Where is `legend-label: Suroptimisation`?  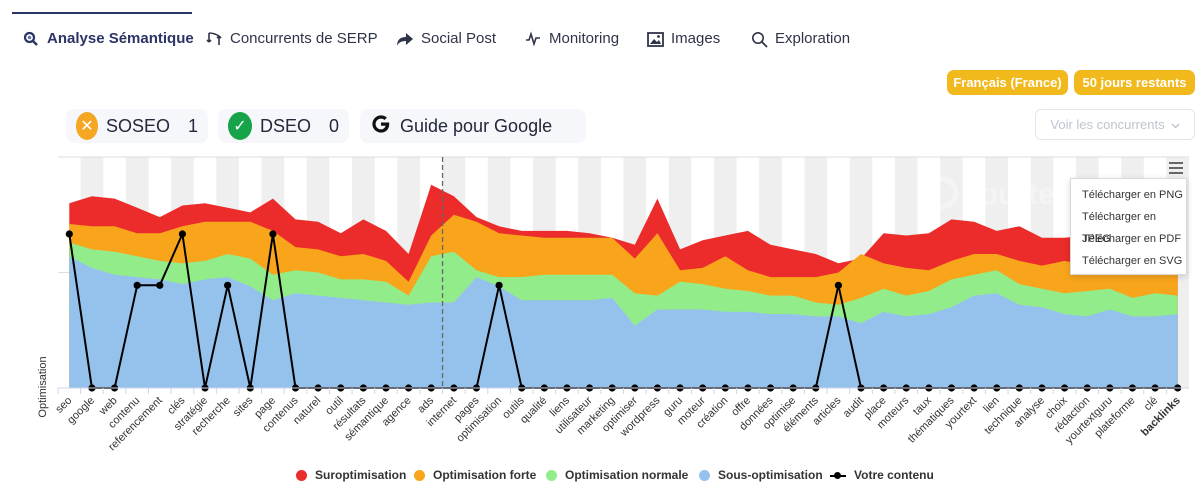 legend-label: Suroptimisation is located at coordinates (361, 475).